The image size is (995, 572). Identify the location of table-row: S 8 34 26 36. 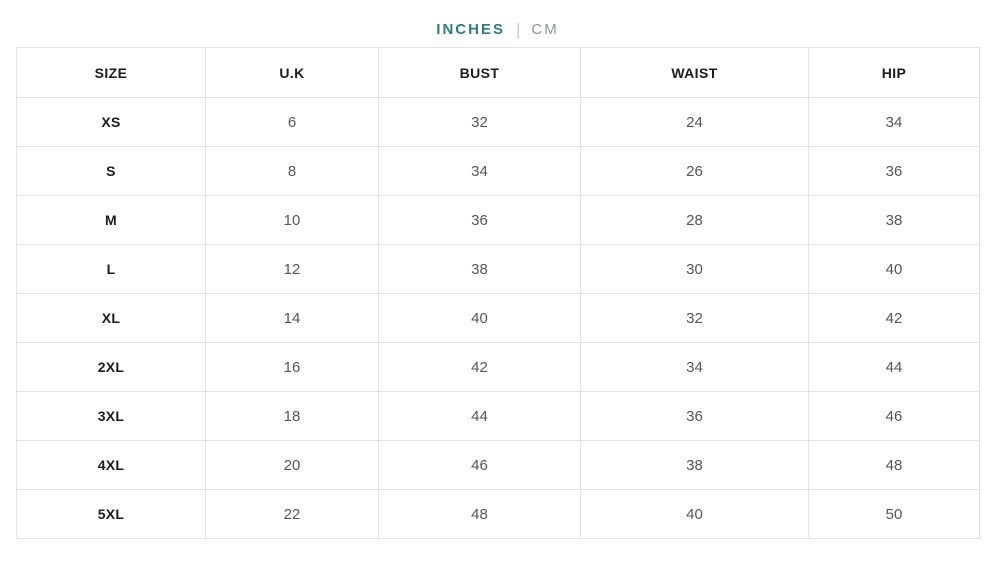
(498, 171).